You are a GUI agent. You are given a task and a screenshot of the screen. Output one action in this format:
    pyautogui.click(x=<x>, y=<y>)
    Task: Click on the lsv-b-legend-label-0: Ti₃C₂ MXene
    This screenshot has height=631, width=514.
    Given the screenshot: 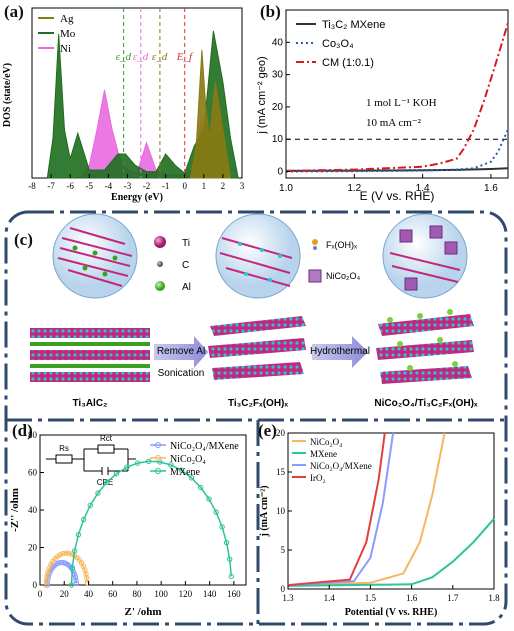 What is the action you would take?
    pyautogui.click(x=353, y=25)
    